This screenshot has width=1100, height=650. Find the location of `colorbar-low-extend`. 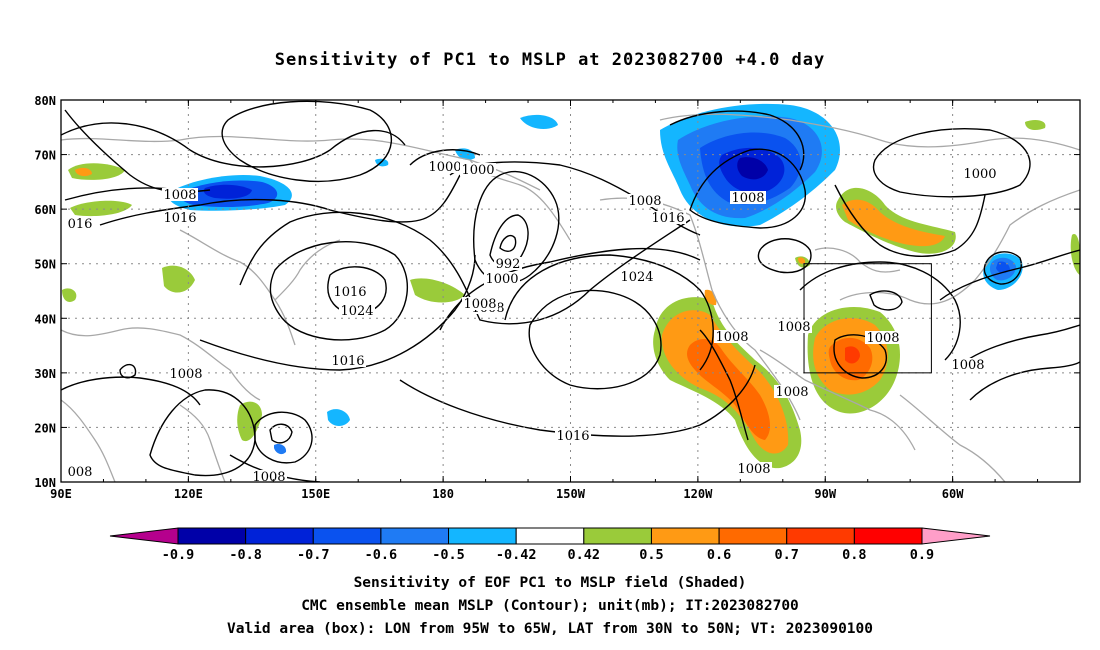

colorbar-low-extend is located at coordinates (144, 536).